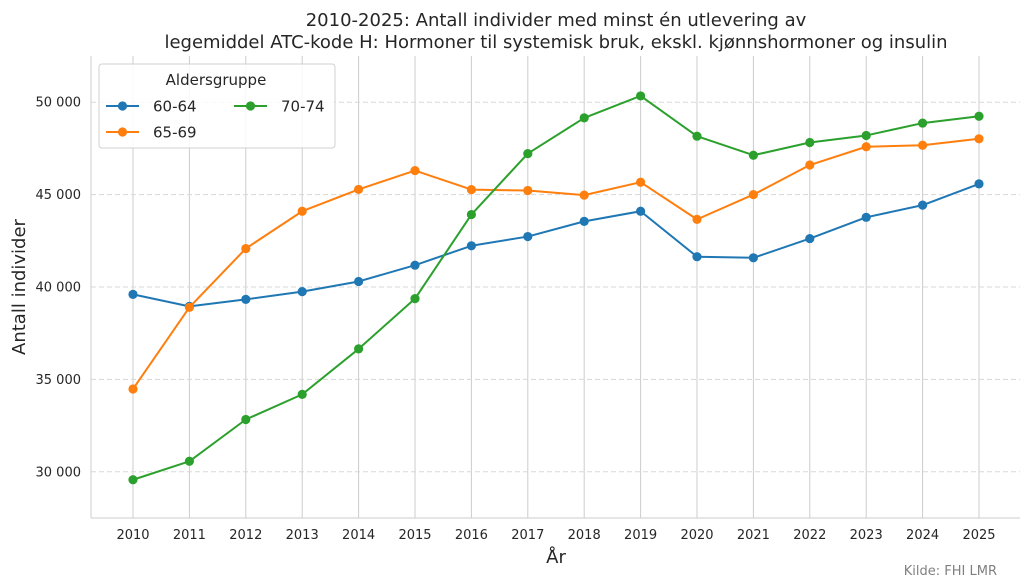 This screenshot has width=1030, height=588. Describe the element at coordinates (809, 535) in the screenshot. I see `x-tick-label: 2022` at that location.